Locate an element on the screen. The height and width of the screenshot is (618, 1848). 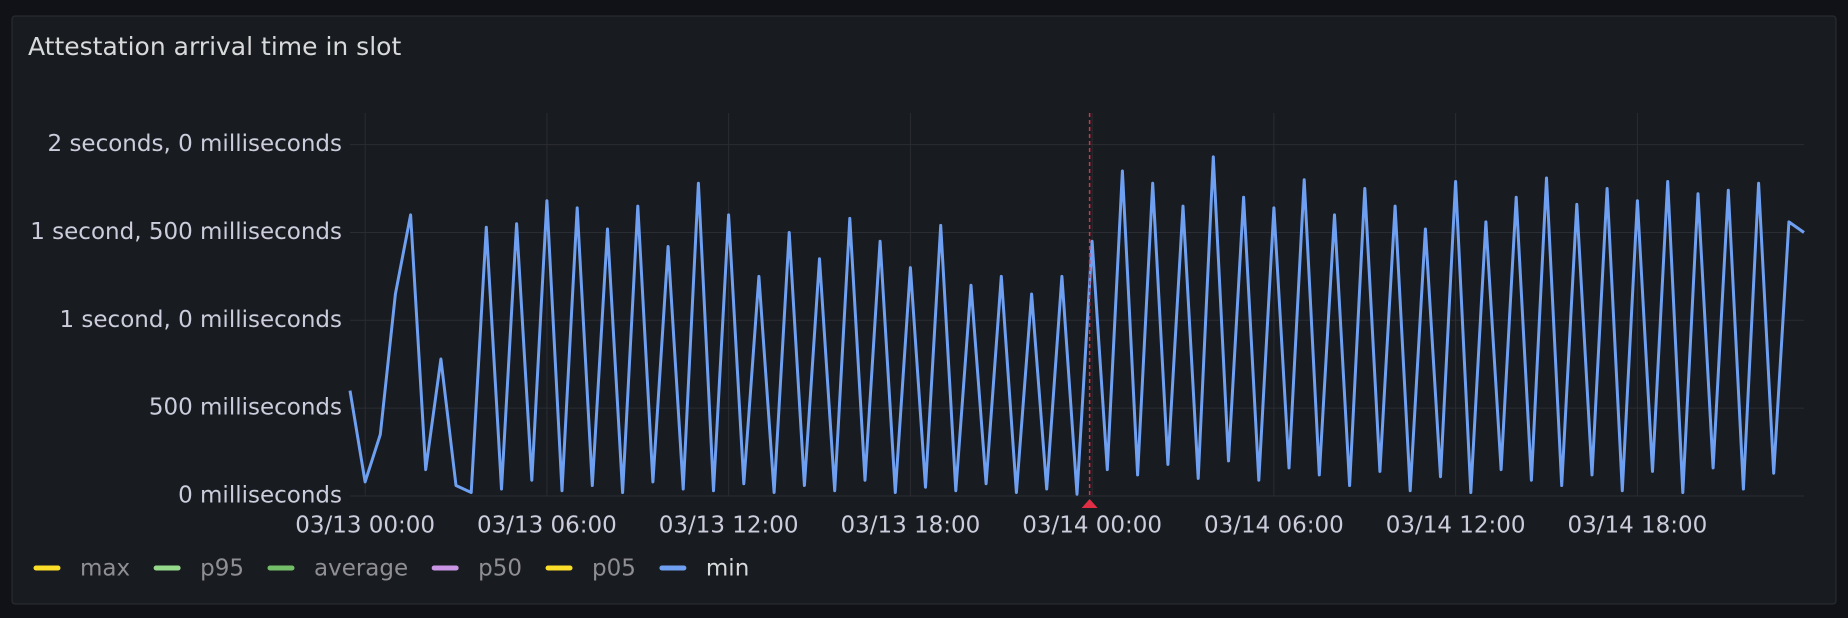
y-tick-label: 1 second, 500 milliseconds is located at coordinates (186, 232).